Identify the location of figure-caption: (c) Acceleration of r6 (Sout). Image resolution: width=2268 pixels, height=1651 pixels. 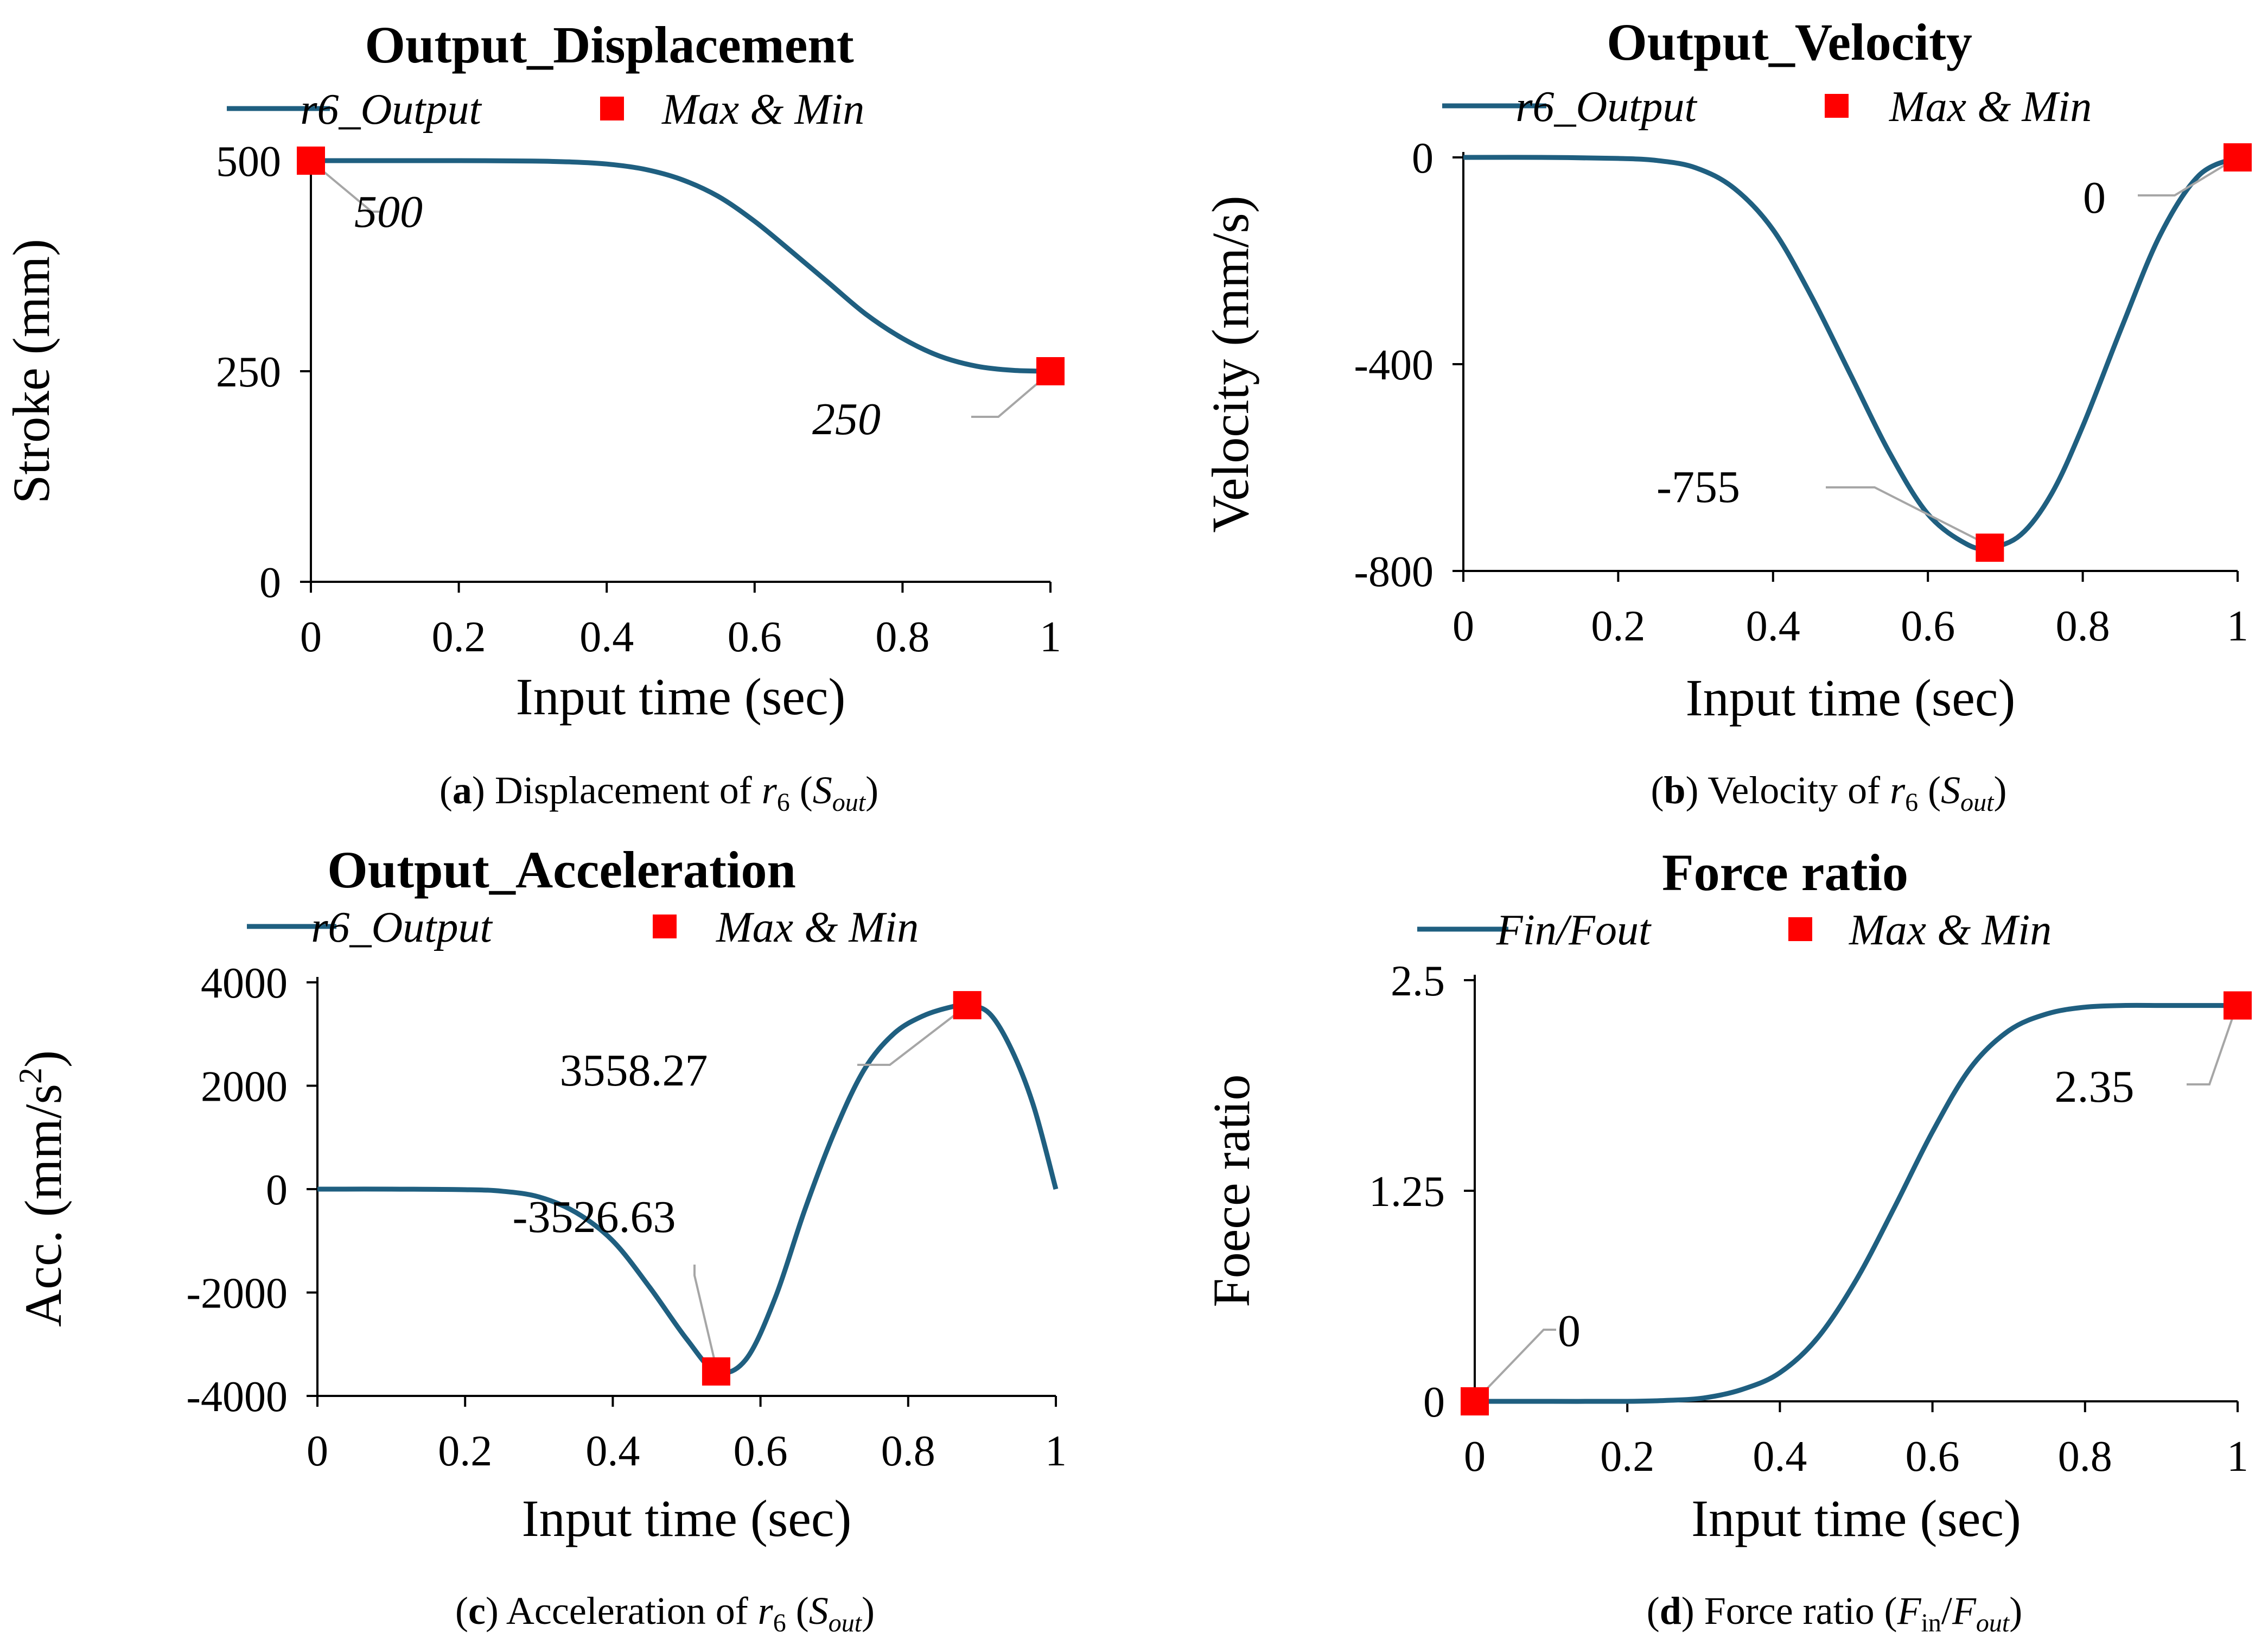
(665, 1613).